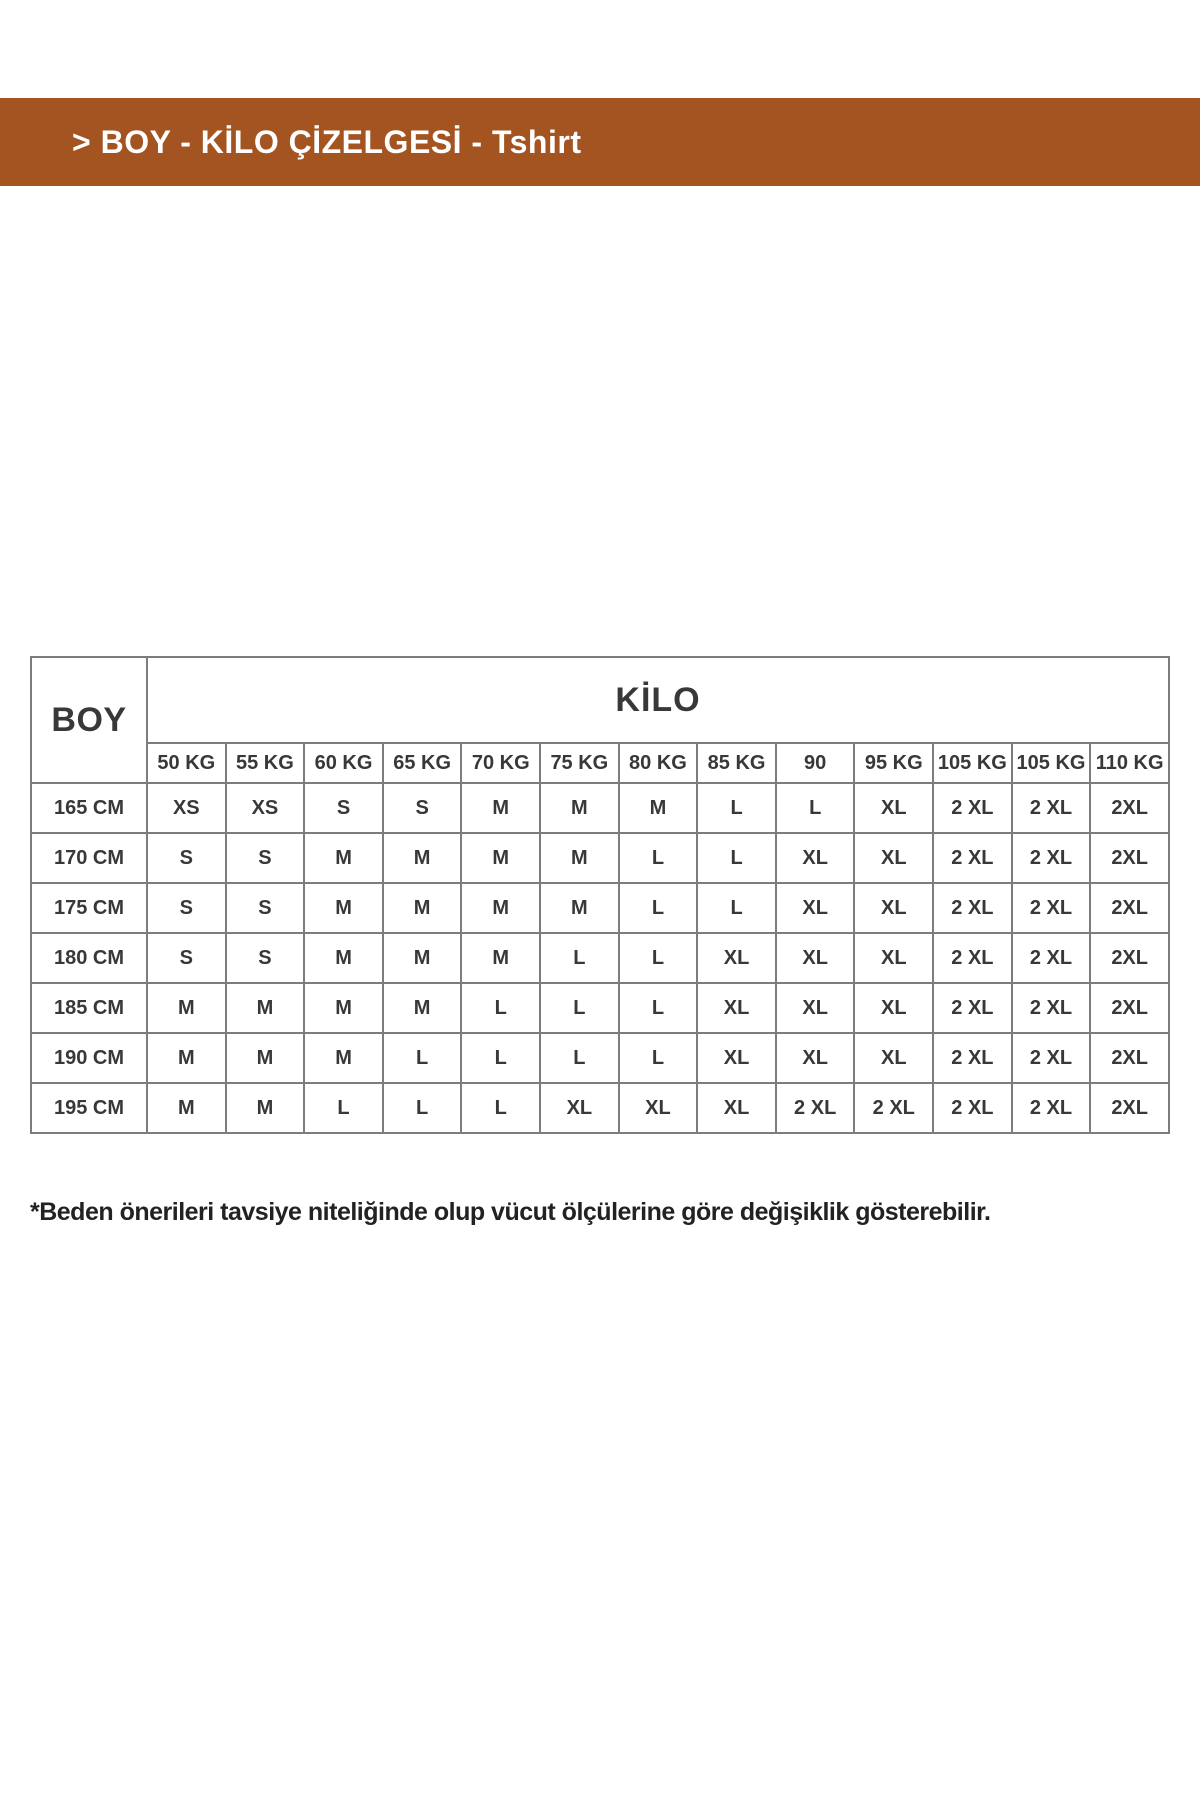 This screenshot has width=1200, height=1800. Describe the element at coordinates (600, 1008) in the screenshot. I see `table-row: 185 CM M M M M L L L XL XL XL 2 XL 2 XL 2XL` at that location.